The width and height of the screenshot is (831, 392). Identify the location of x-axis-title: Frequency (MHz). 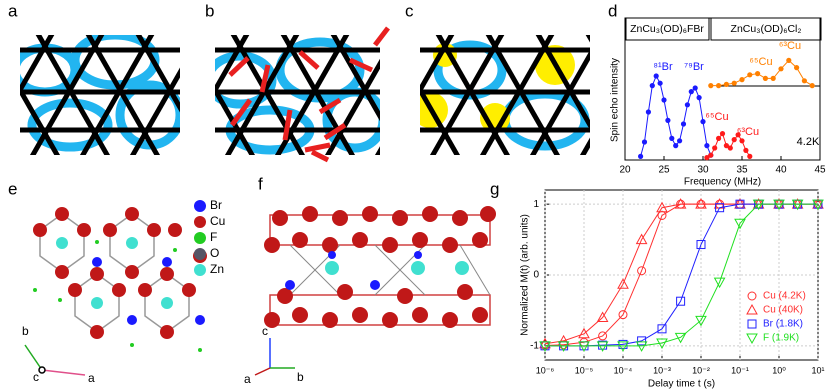
(722, 182).